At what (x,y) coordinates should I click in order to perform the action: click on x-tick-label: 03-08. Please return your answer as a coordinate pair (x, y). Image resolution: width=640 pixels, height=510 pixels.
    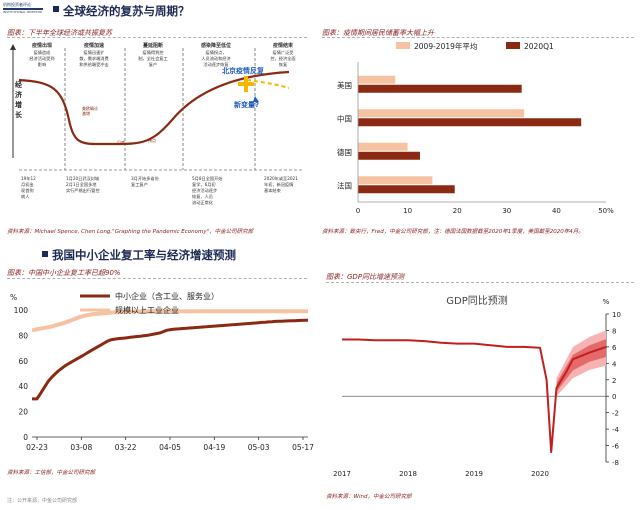
    Looking at the image, I should click on (81, 447).